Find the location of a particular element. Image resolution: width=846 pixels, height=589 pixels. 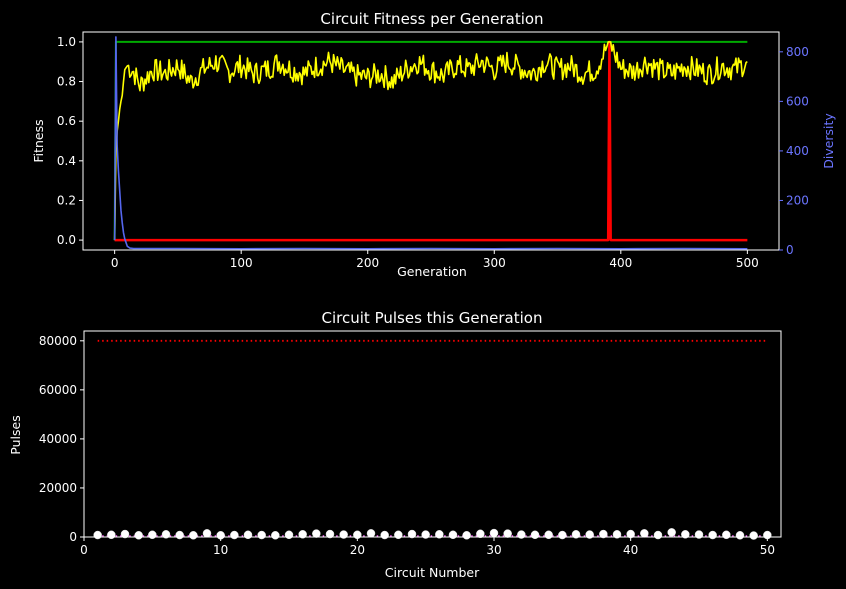

fitness-y-tick-label: 0.6 is located at coordinates (66, 121).